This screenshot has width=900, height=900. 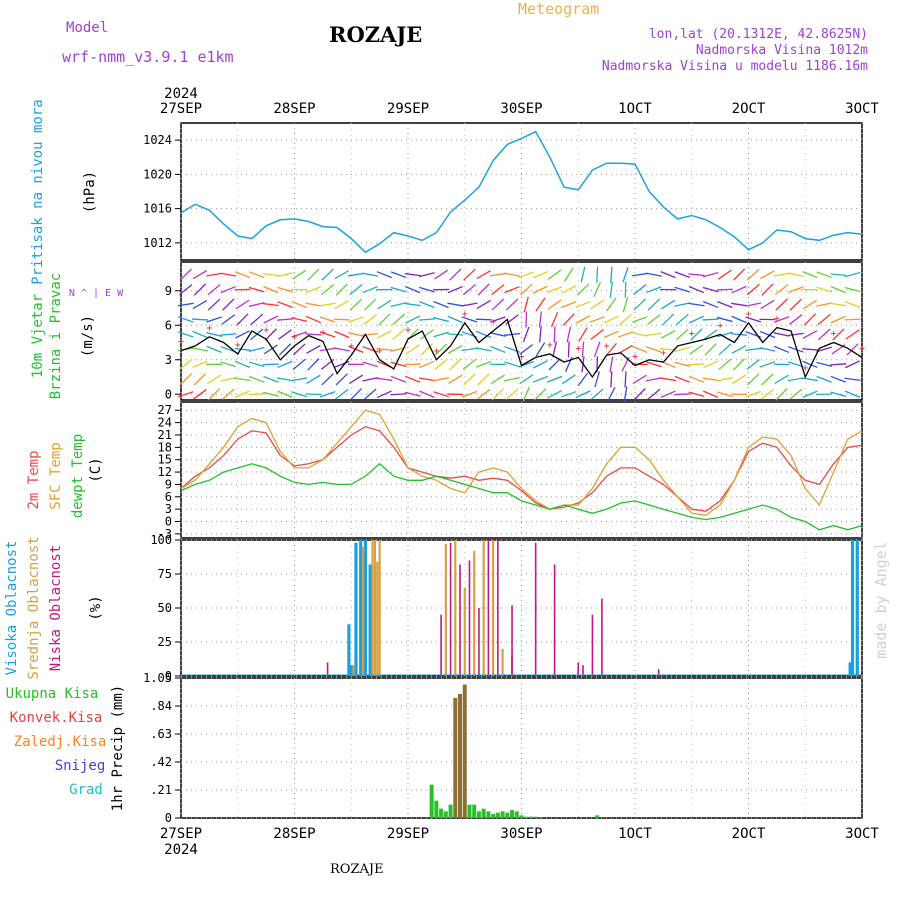 What do you see at coordinates (408, 834) in the screenshot?
I see `x-tick-label-bottom: 29SEP` at bounding box center [408, 834].